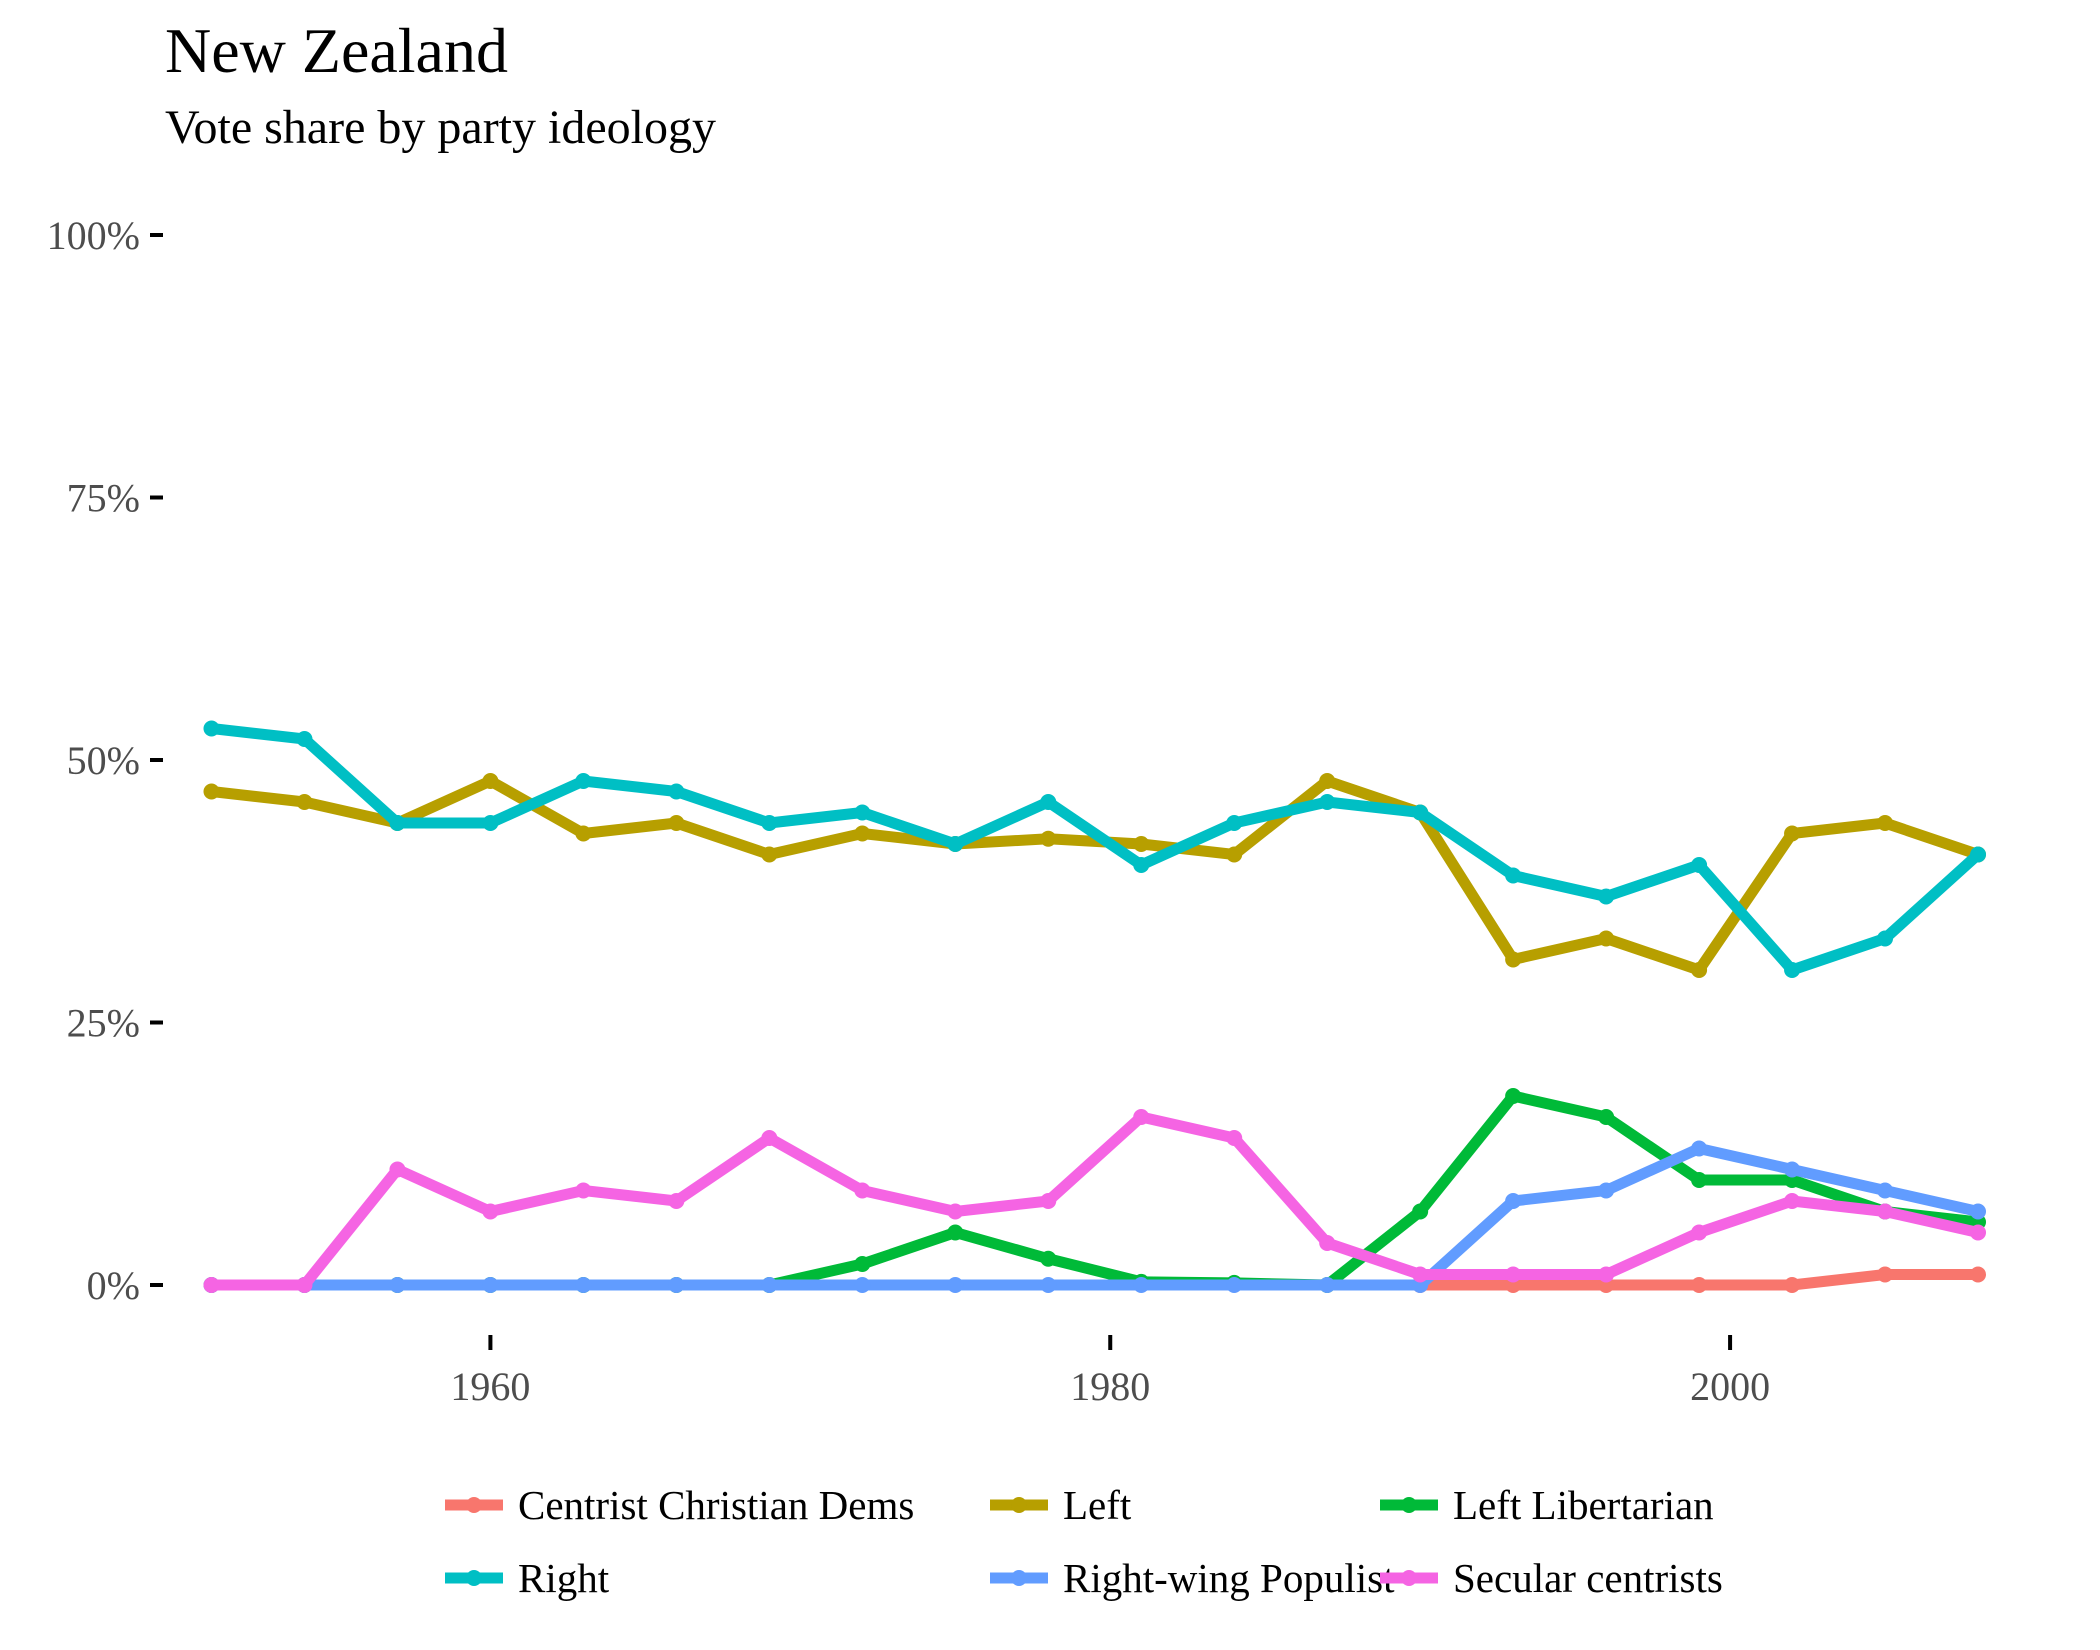 The width and height of the screenshot is (2100, 1650). I want to click on series-left-libertarian, so click(1095, 1190).